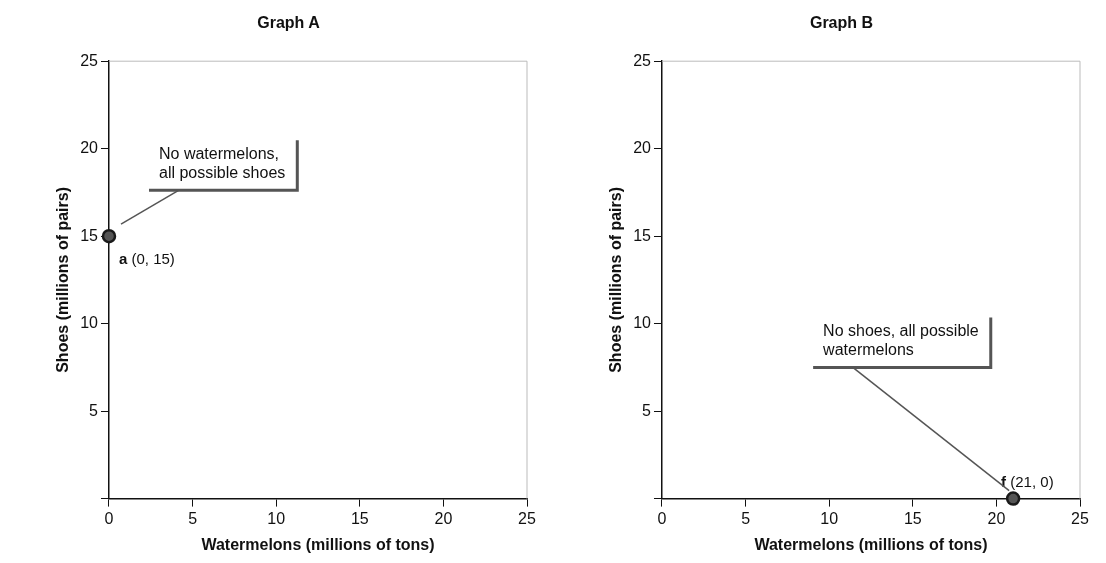  Describe the element at coordinates (222, 162) in the screenshot. I see `annotation: No watermelons, all possible shoes` at that location.